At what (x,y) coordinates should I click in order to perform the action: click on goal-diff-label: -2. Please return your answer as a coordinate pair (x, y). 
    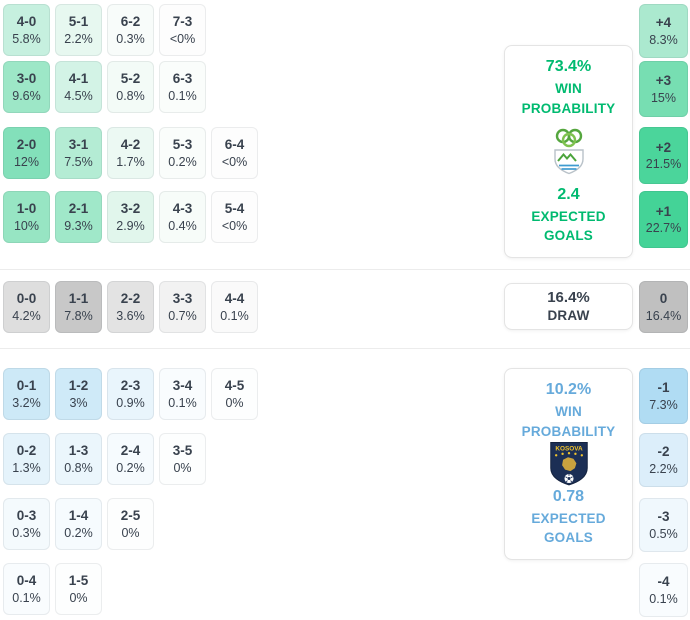
    Looking at the image, I should click on (663, 452).